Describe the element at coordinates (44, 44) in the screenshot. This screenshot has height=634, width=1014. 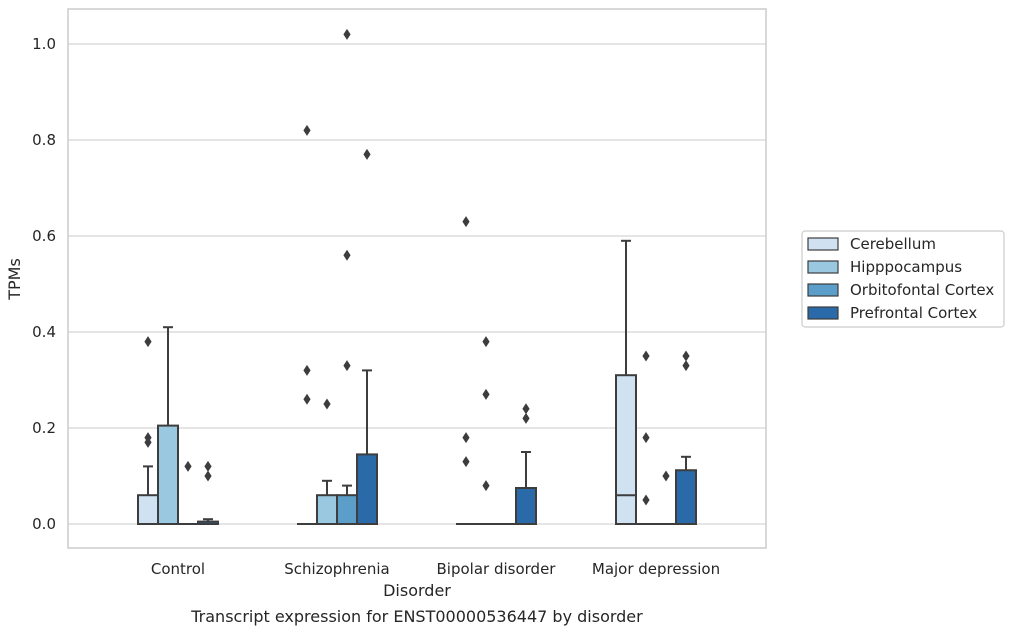
I see `y-tick-label: 1.0` at that location.